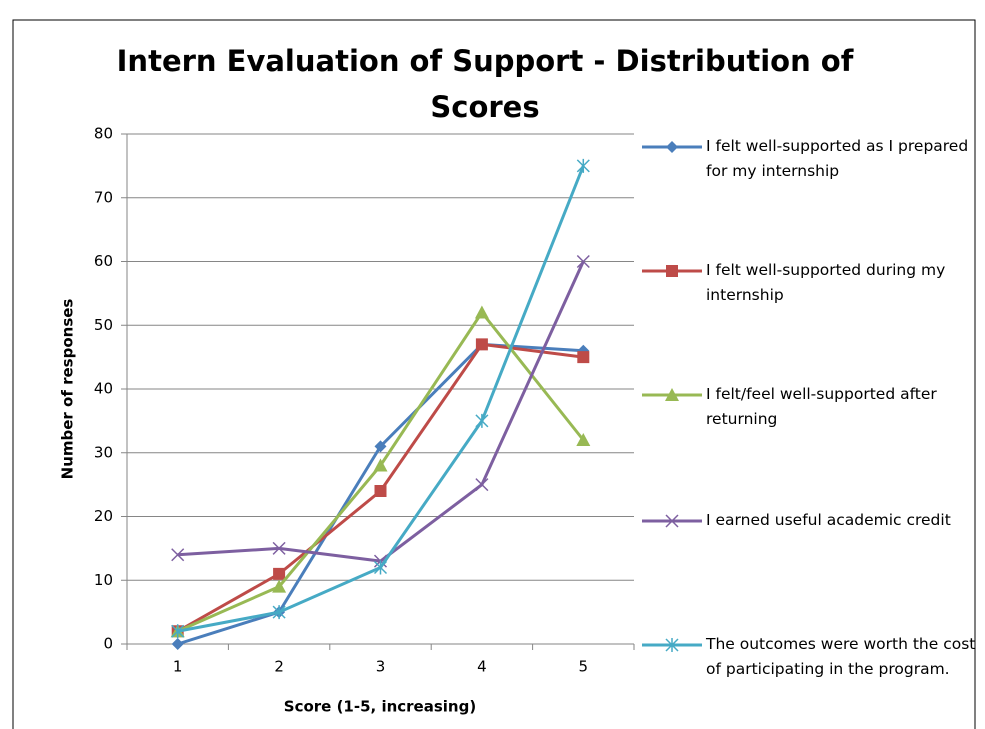  What do you see at coordinates (103, 516) in the screenshot?
I see `y-tick-label: 20` at bounding box center [103, 516].